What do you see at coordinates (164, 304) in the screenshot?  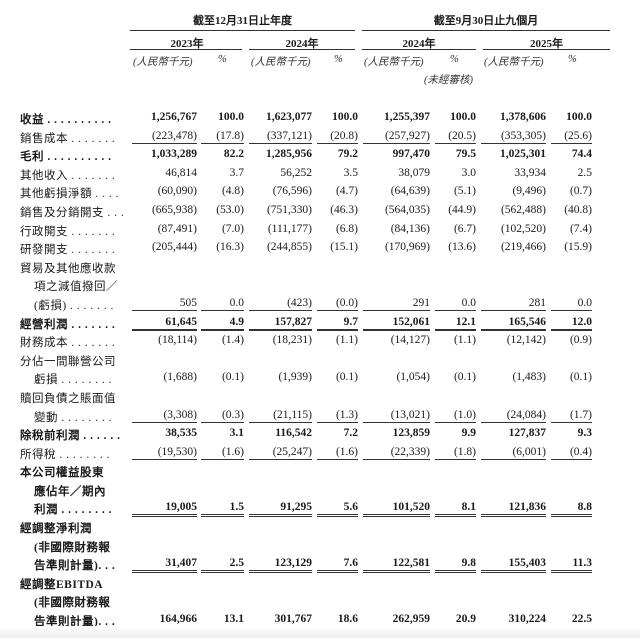 I see `amount-cell: 505` at bounding box center [164, 304].